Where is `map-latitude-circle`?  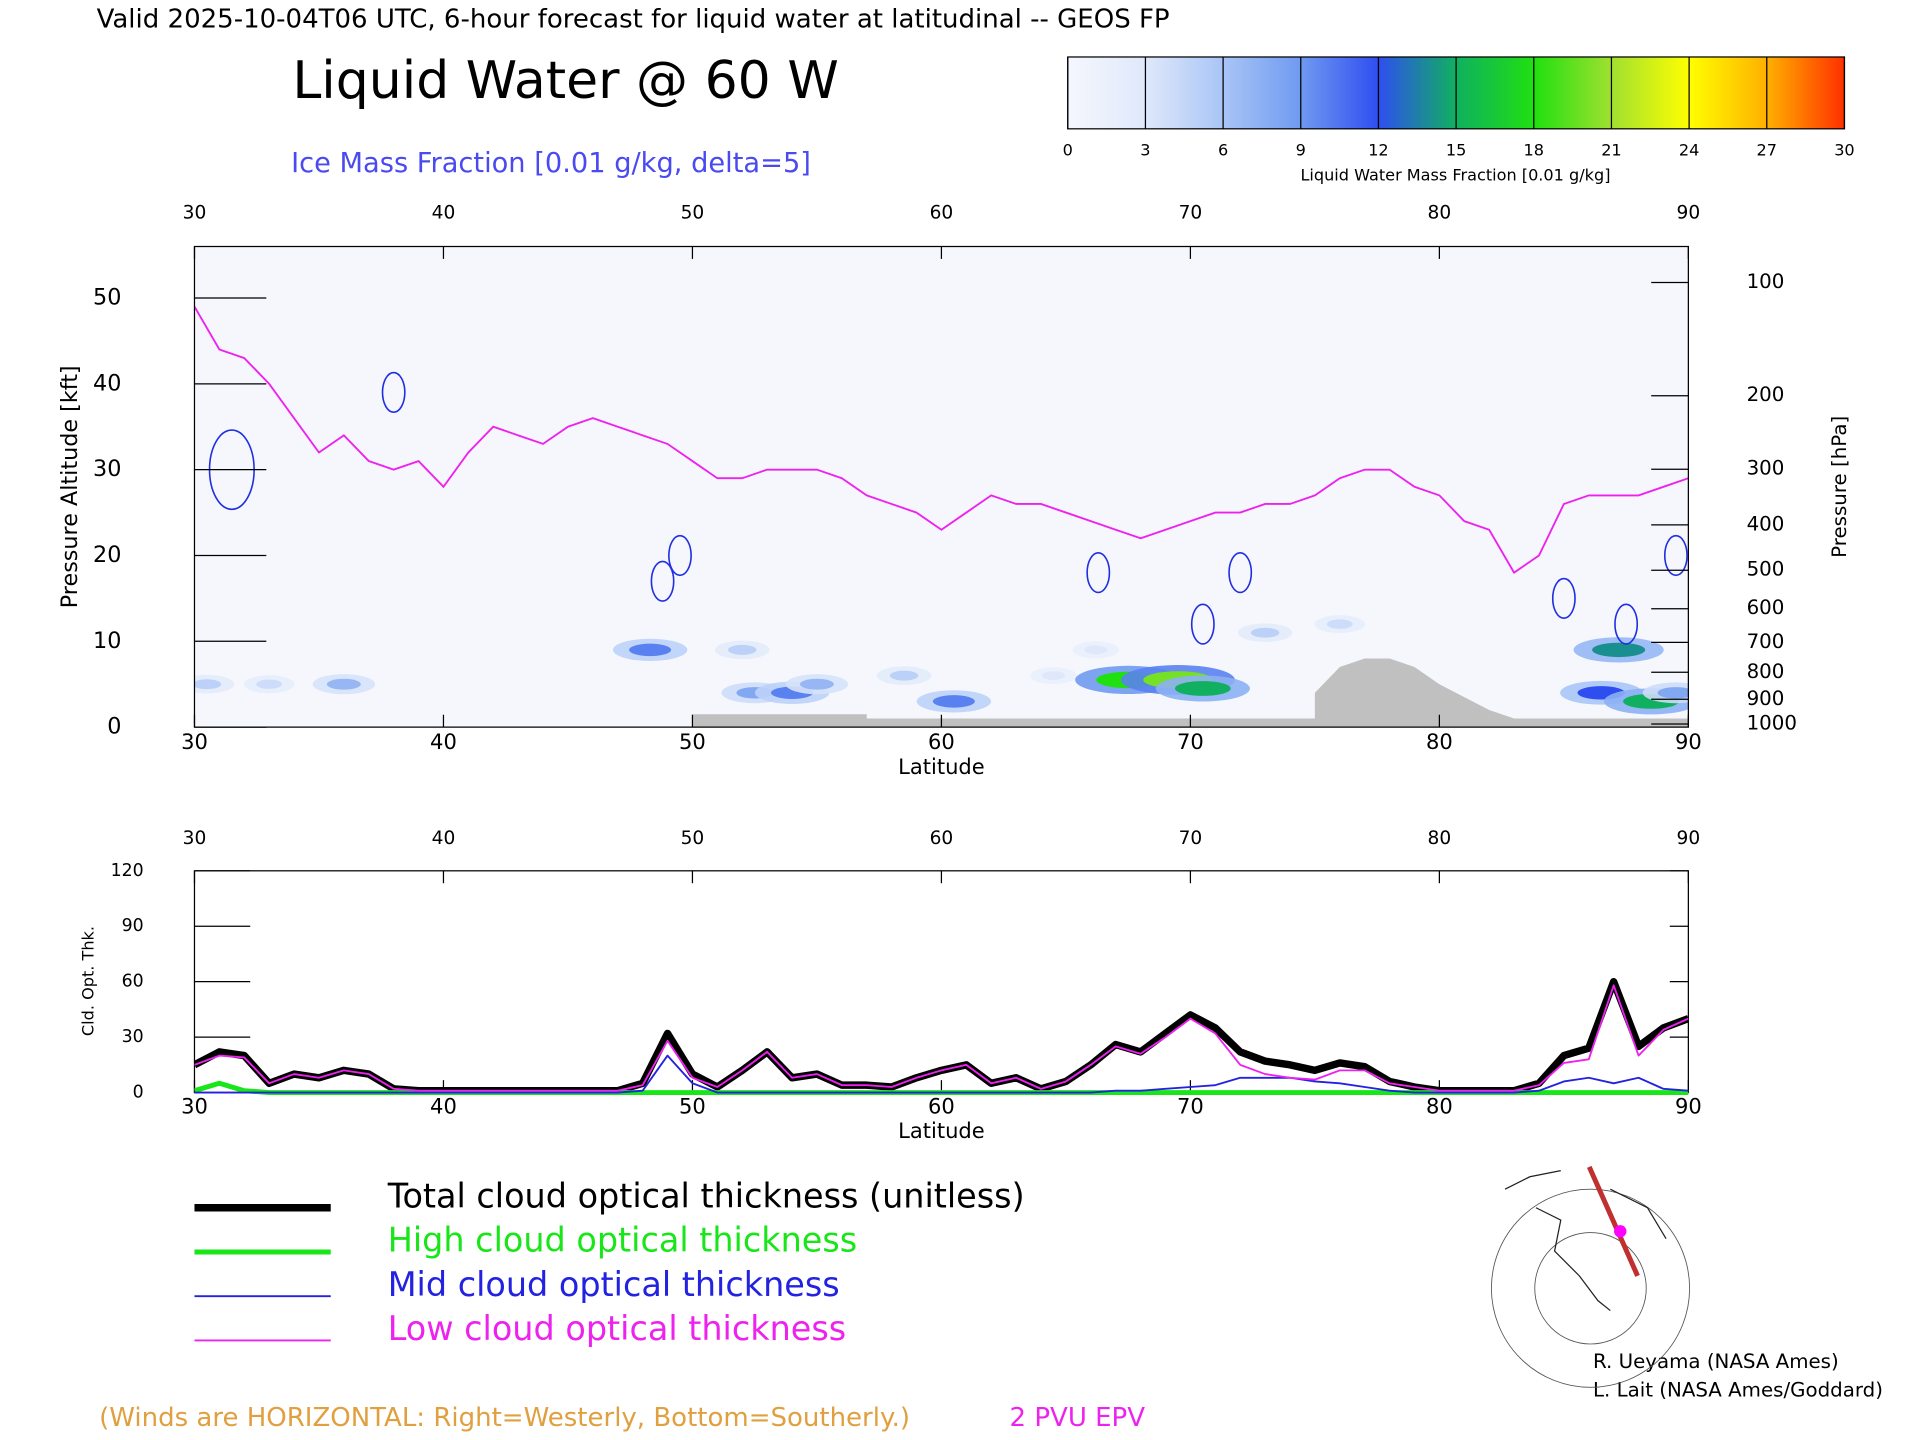 map-latitude-circle is located at coordinates (1590, 1288).